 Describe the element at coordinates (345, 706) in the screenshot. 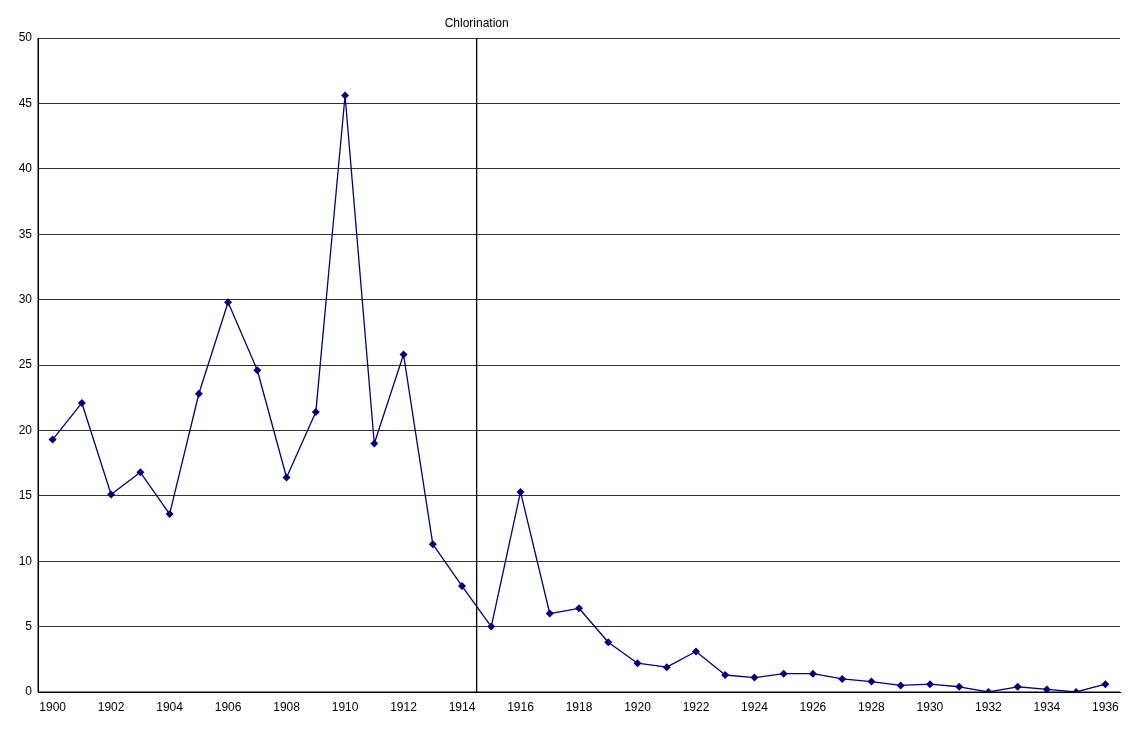

I see `x-tick-label: 1910` at that location.